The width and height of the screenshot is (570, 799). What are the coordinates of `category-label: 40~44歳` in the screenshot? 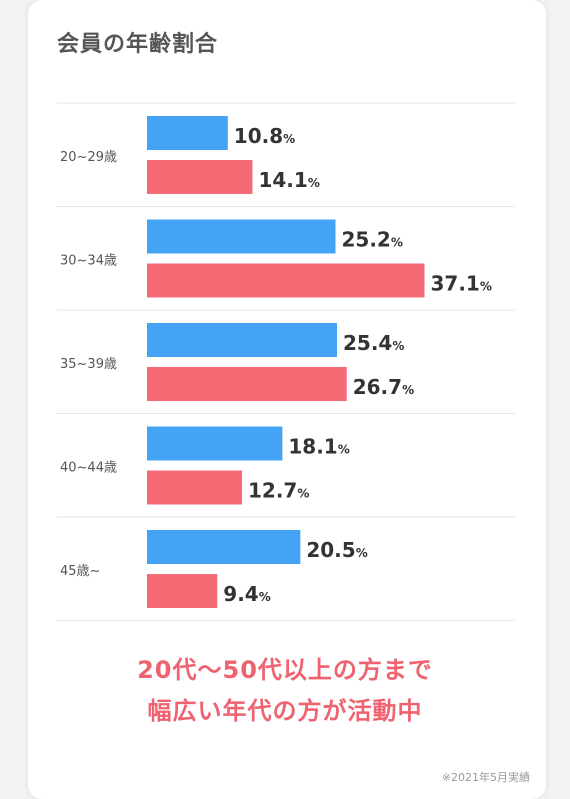 It's located at (88, 468).